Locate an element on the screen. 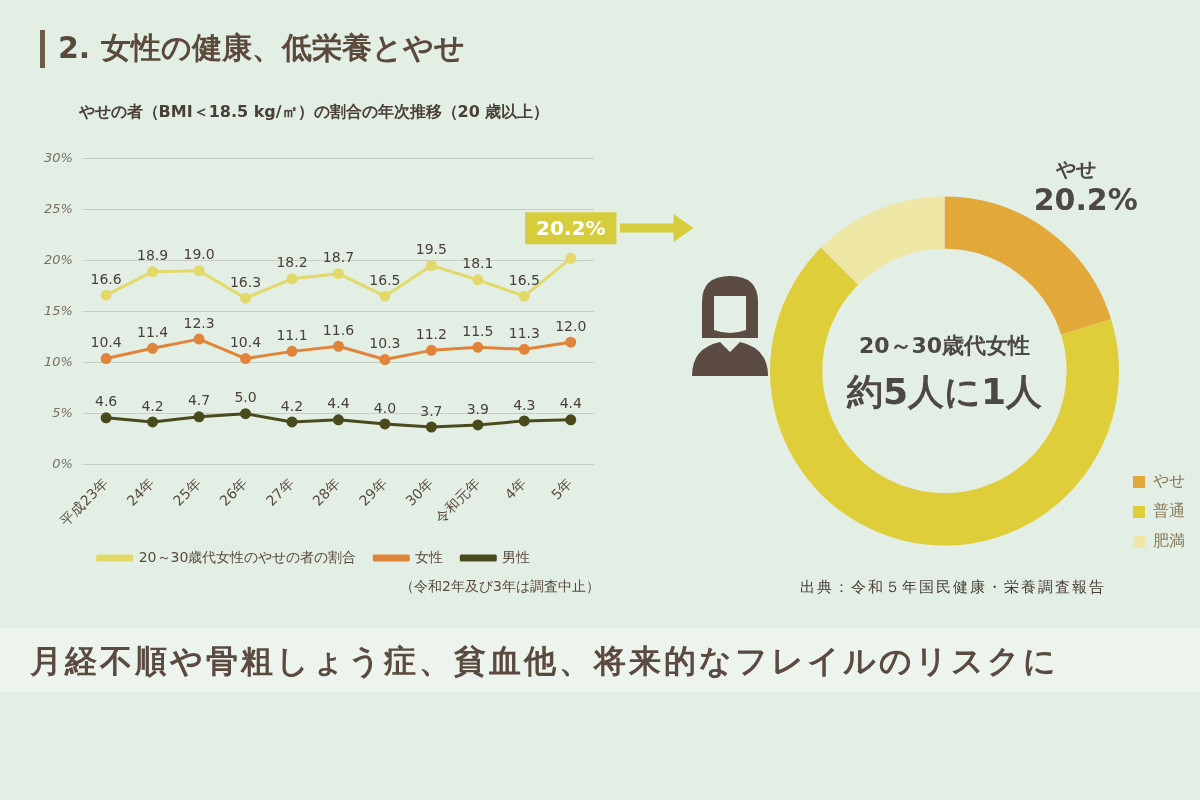  legend-label: 肥満 is located at coordinates (1169, 541).